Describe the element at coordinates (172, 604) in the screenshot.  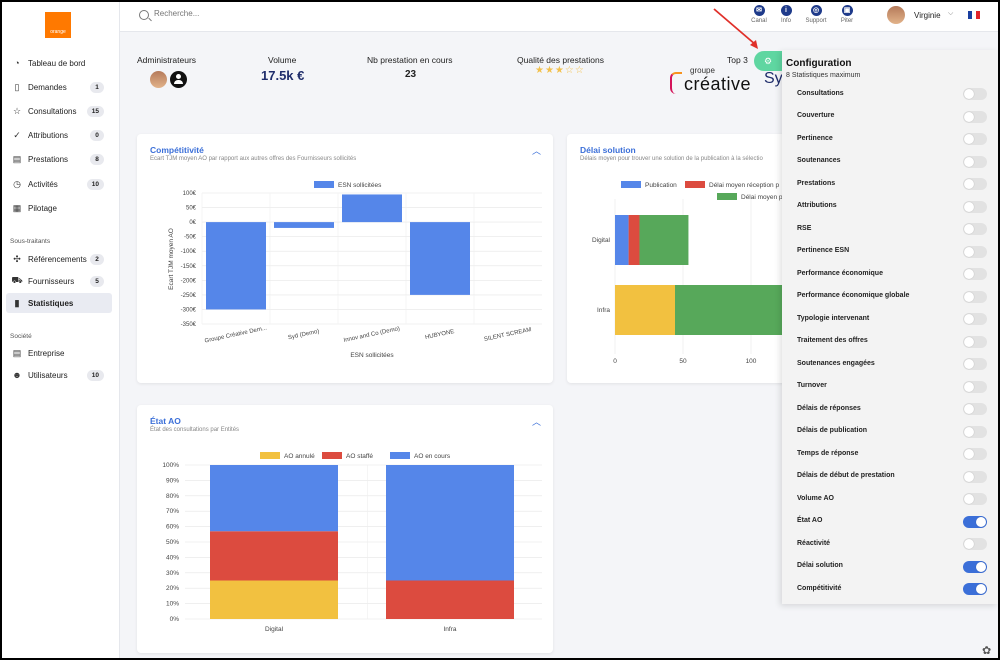
I see `y-tick-label: 10%` at that location.